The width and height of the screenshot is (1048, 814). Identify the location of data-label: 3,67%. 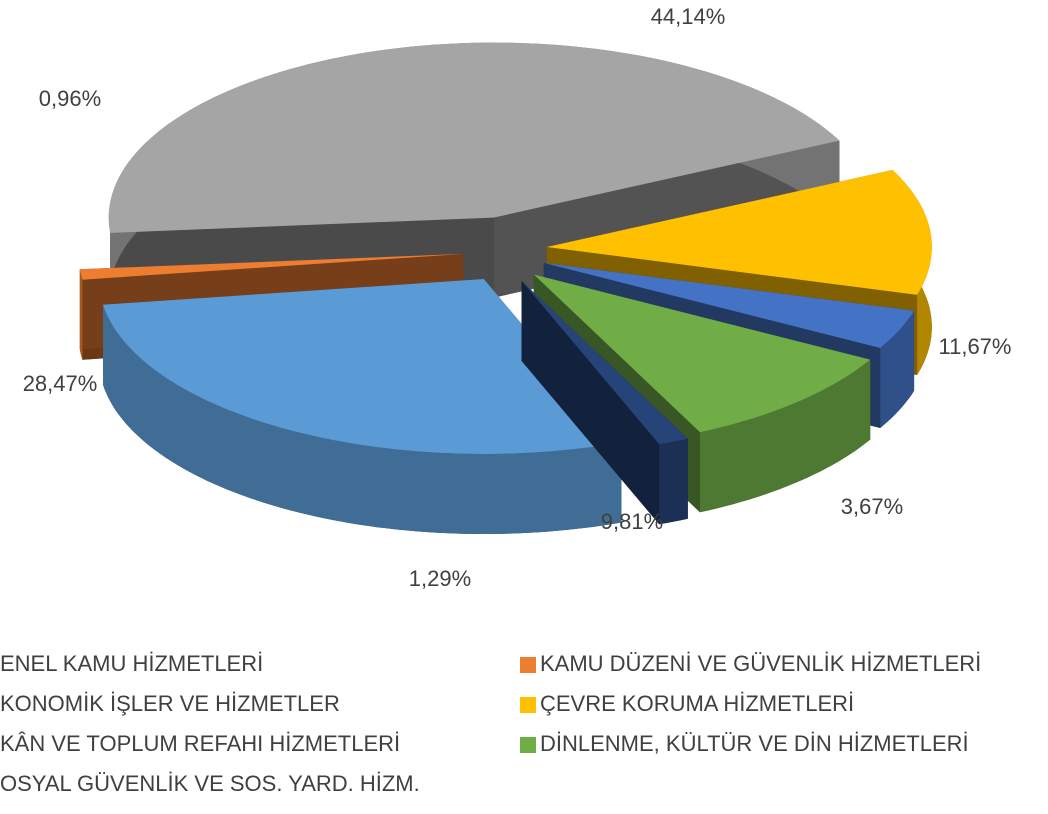
(872, 506).